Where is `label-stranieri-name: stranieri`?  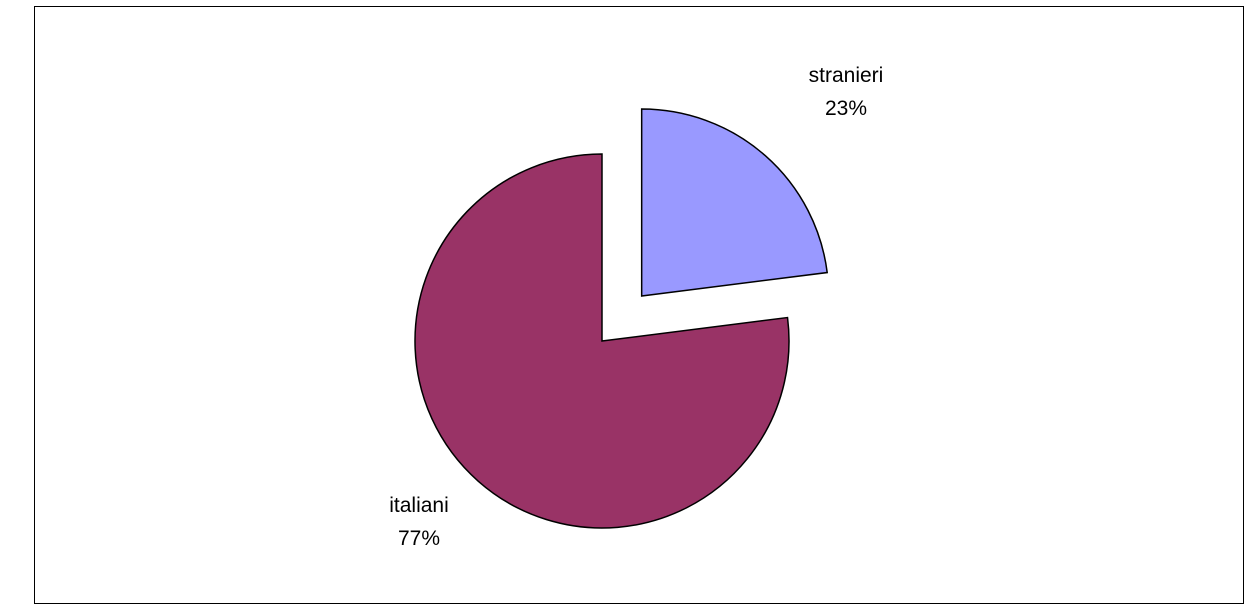 label-stranieri-name: stranieri is located at coordinates (846, 75).